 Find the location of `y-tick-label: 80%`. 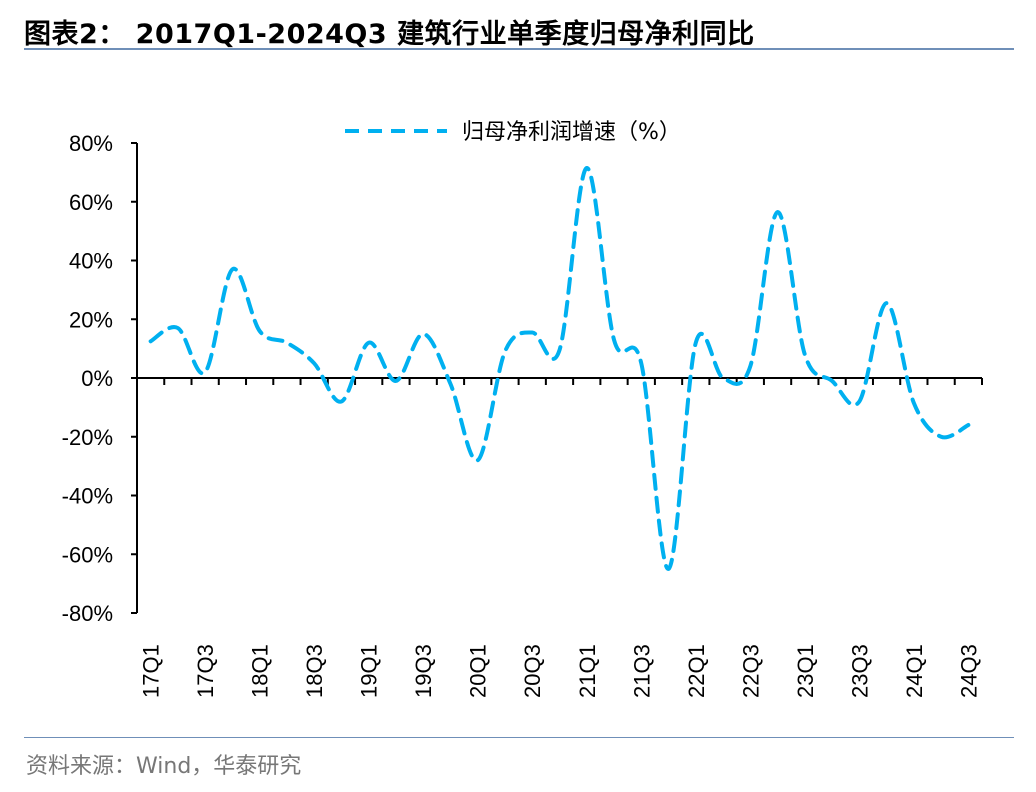

y-tick-label: 80% is located at coordinates (91, 143).